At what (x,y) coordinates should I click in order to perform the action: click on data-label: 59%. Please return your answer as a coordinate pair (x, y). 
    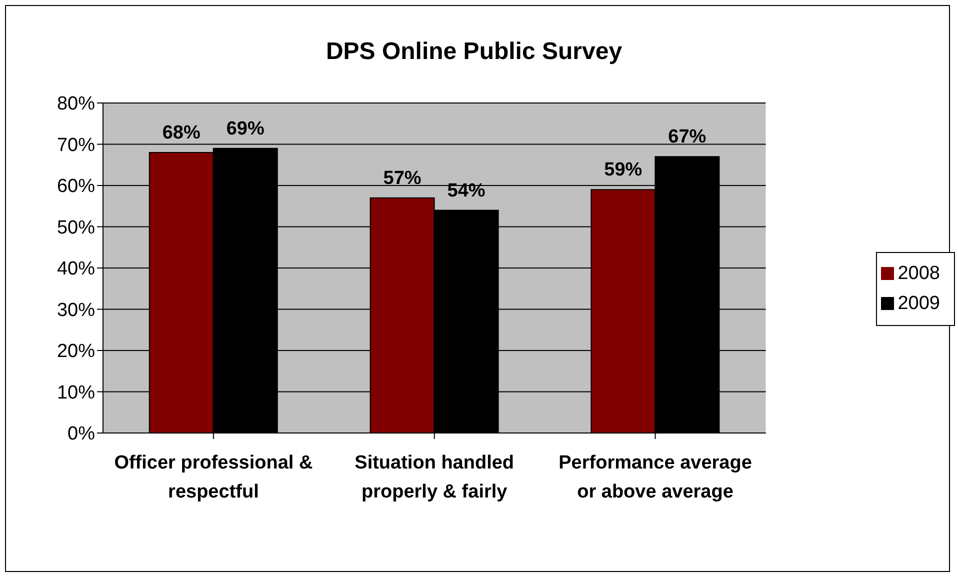
    Looking at the image, I should click on (623, 170).